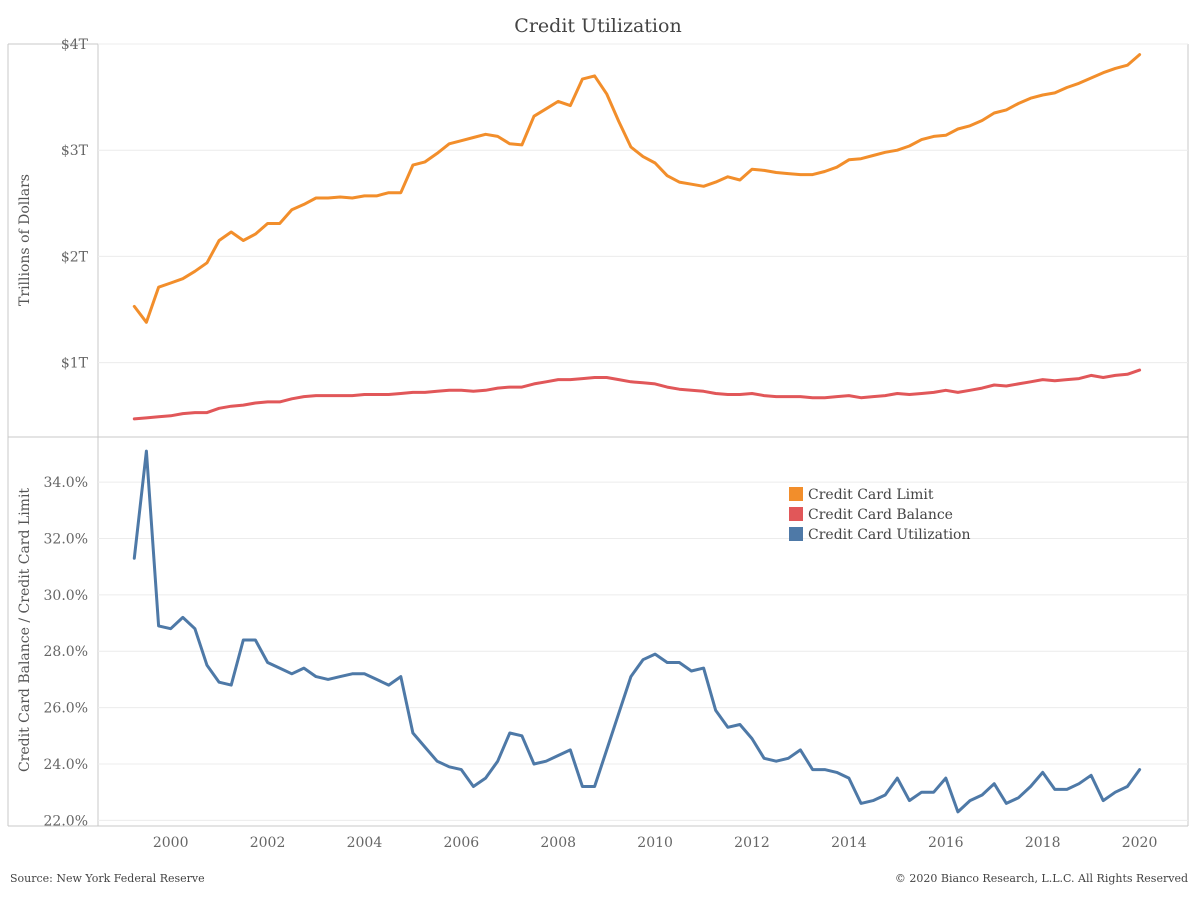 The height and width of the screenshot is (900, 1200). What do you see at coordinates (66, 821) in the screenshot?
I see `bottom-y-tick-0: 22.0%` at bounding box center [66, 821].